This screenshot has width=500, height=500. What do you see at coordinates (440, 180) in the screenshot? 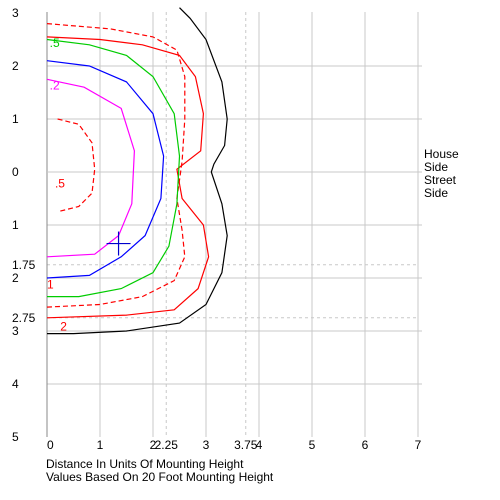
I see `side-label-street-1: Street` at bounding box center [440, 180].